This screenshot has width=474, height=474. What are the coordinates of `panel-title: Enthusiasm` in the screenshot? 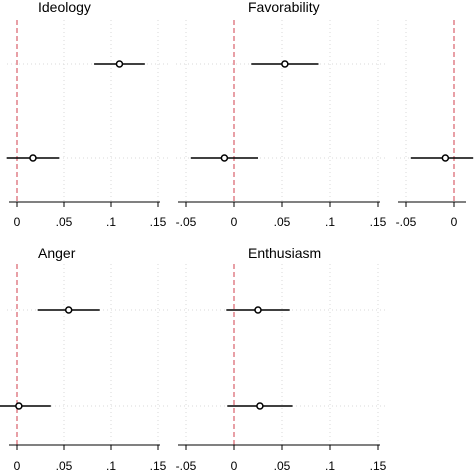 It's located at (284, 253).